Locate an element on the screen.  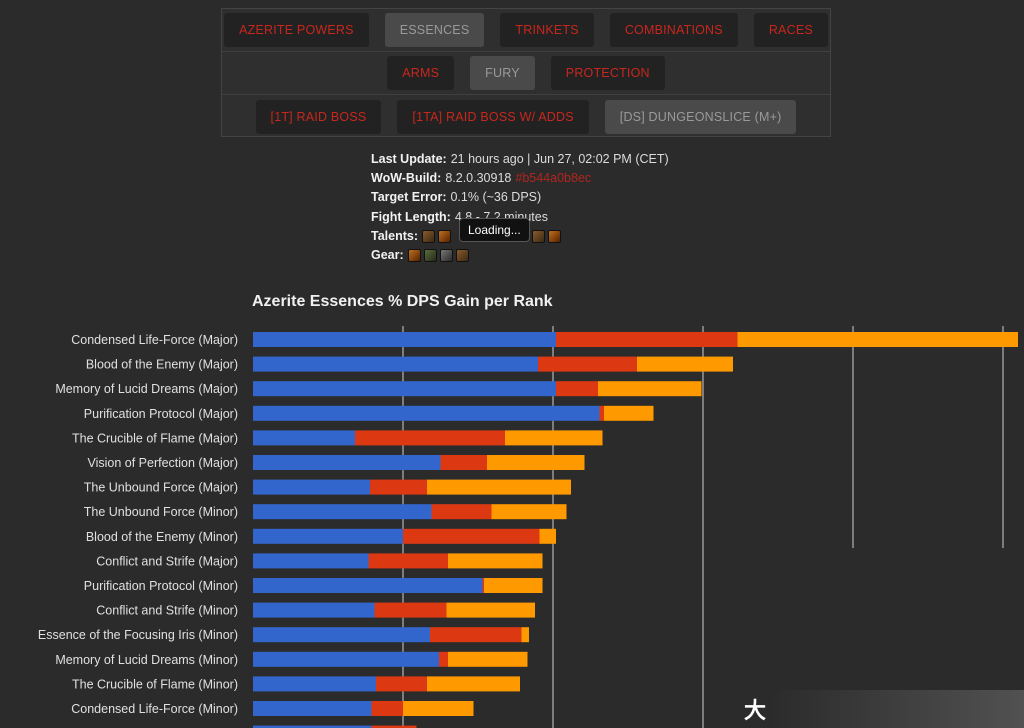
talents-row: Talents: is located at coordinates (520, 236).